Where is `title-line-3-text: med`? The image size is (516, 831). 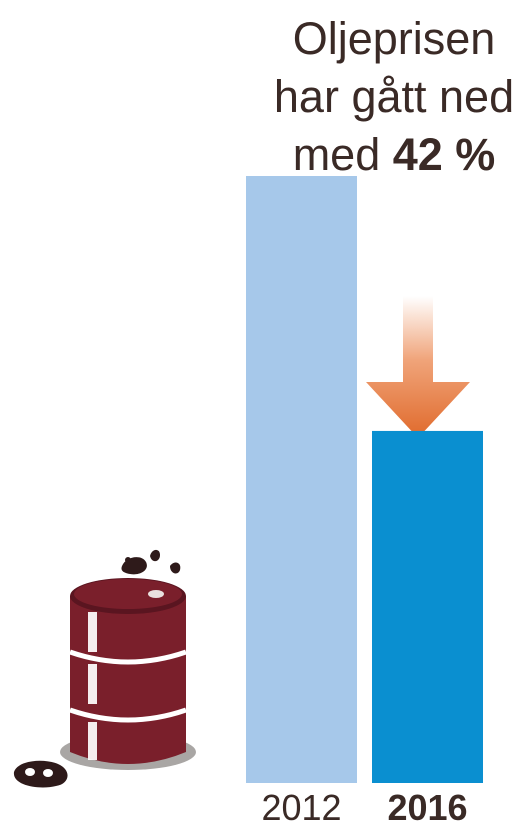
title-line-3-text: med is located at coordinates (342, 154).